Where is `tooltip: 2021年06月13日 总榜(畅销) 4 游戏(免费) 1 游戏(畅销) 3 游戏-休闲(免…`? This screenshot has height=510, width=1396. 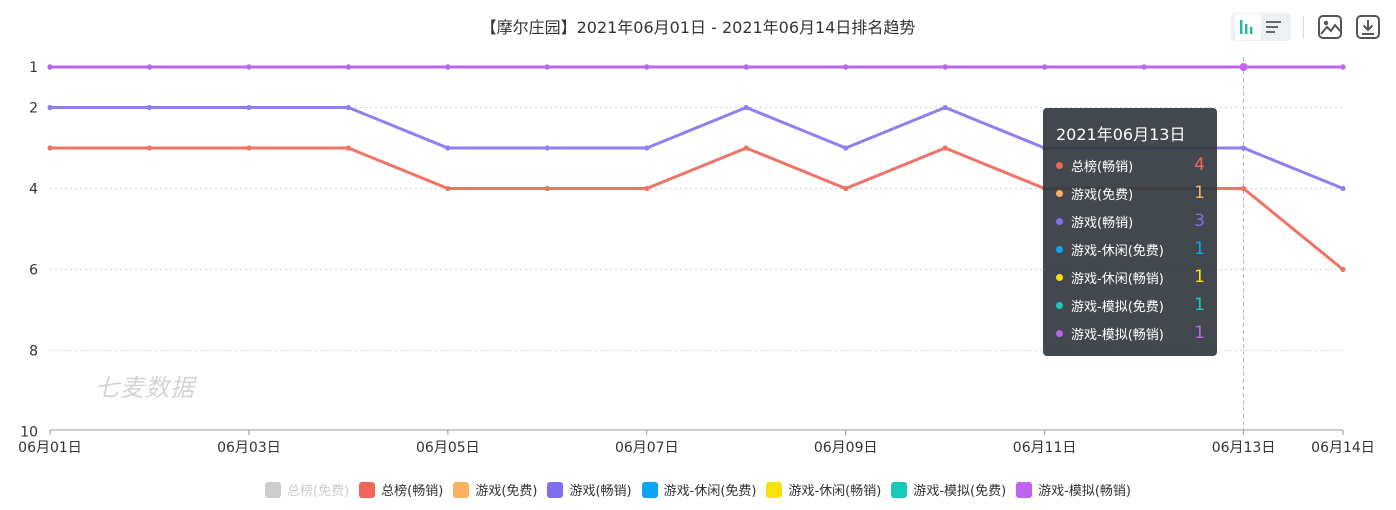 tooltip: 2021年06月13日 总榜(畅销) 4 游戏(免费) 1 游戏(畅销) 3 游戏-休闲(免… is located at coordinates (1130, 232).